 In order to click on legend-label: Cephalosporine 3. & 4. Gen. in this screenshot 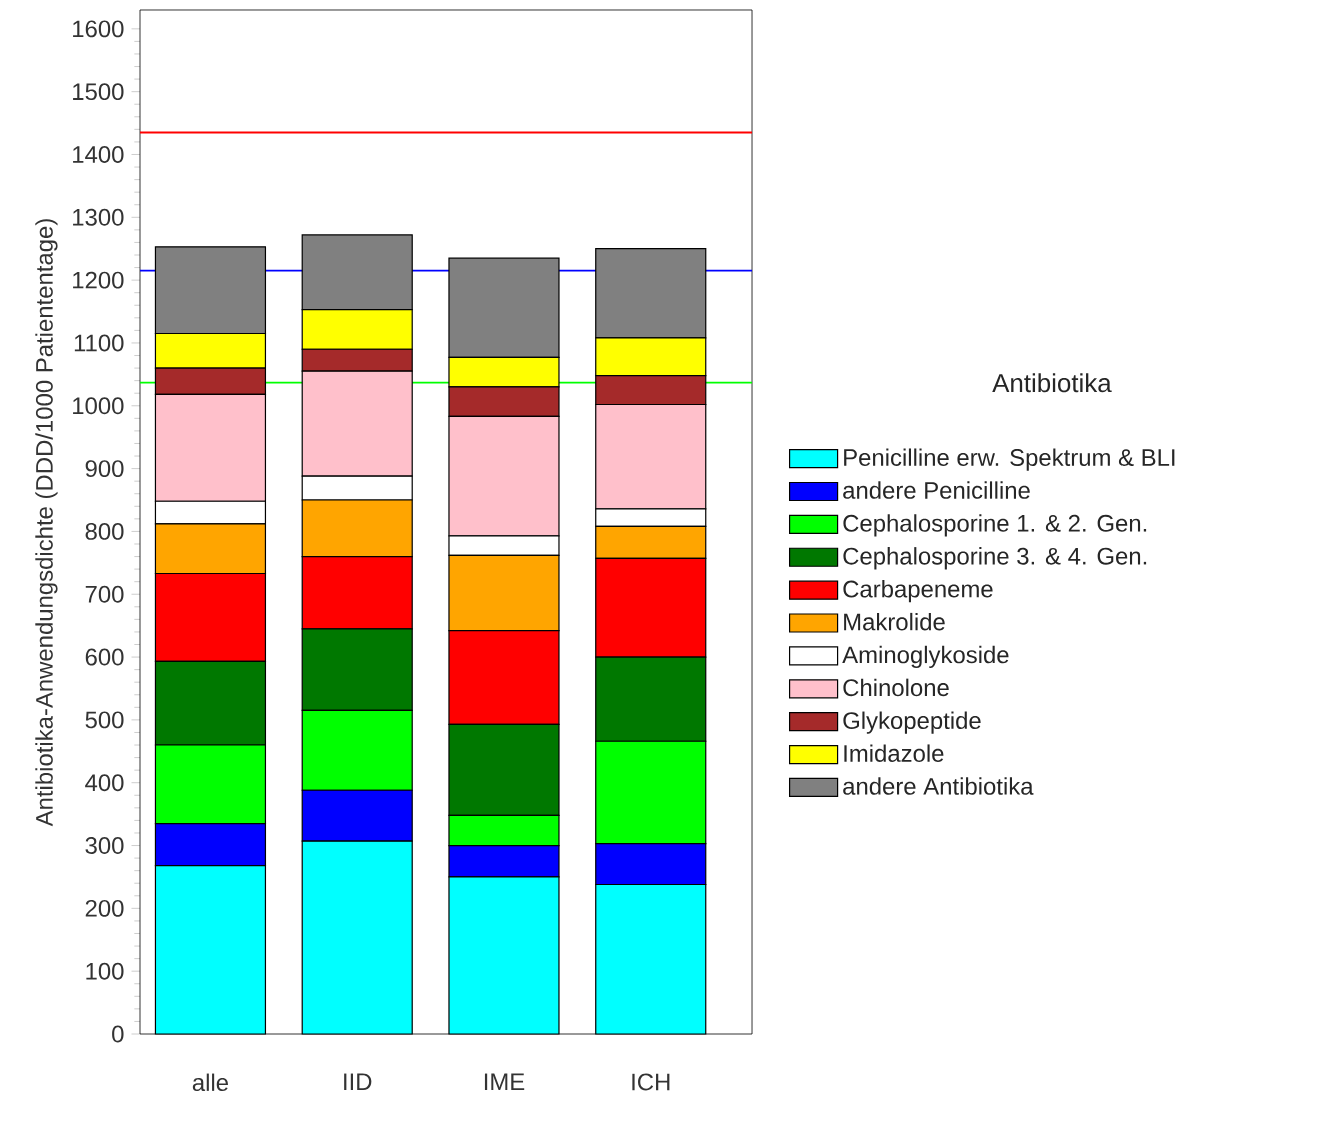, I will do `click(995, 558)`.